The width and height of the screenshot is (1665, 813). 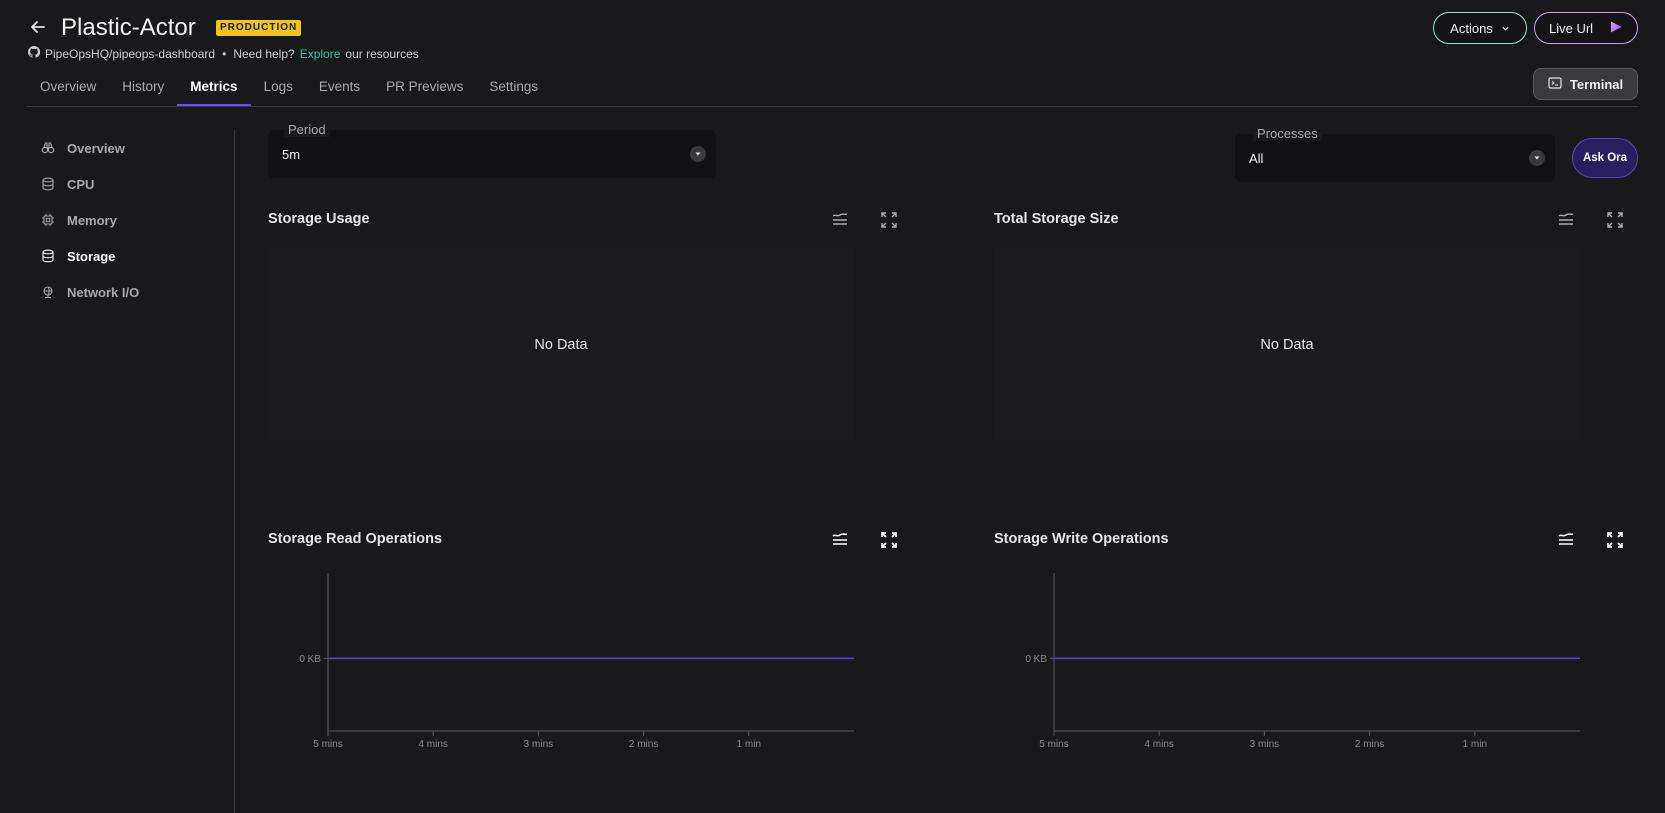 What do you see at coordinates (48, 292) in the screenshot?
I see `globe-icon` at bounding box center [48, 292].